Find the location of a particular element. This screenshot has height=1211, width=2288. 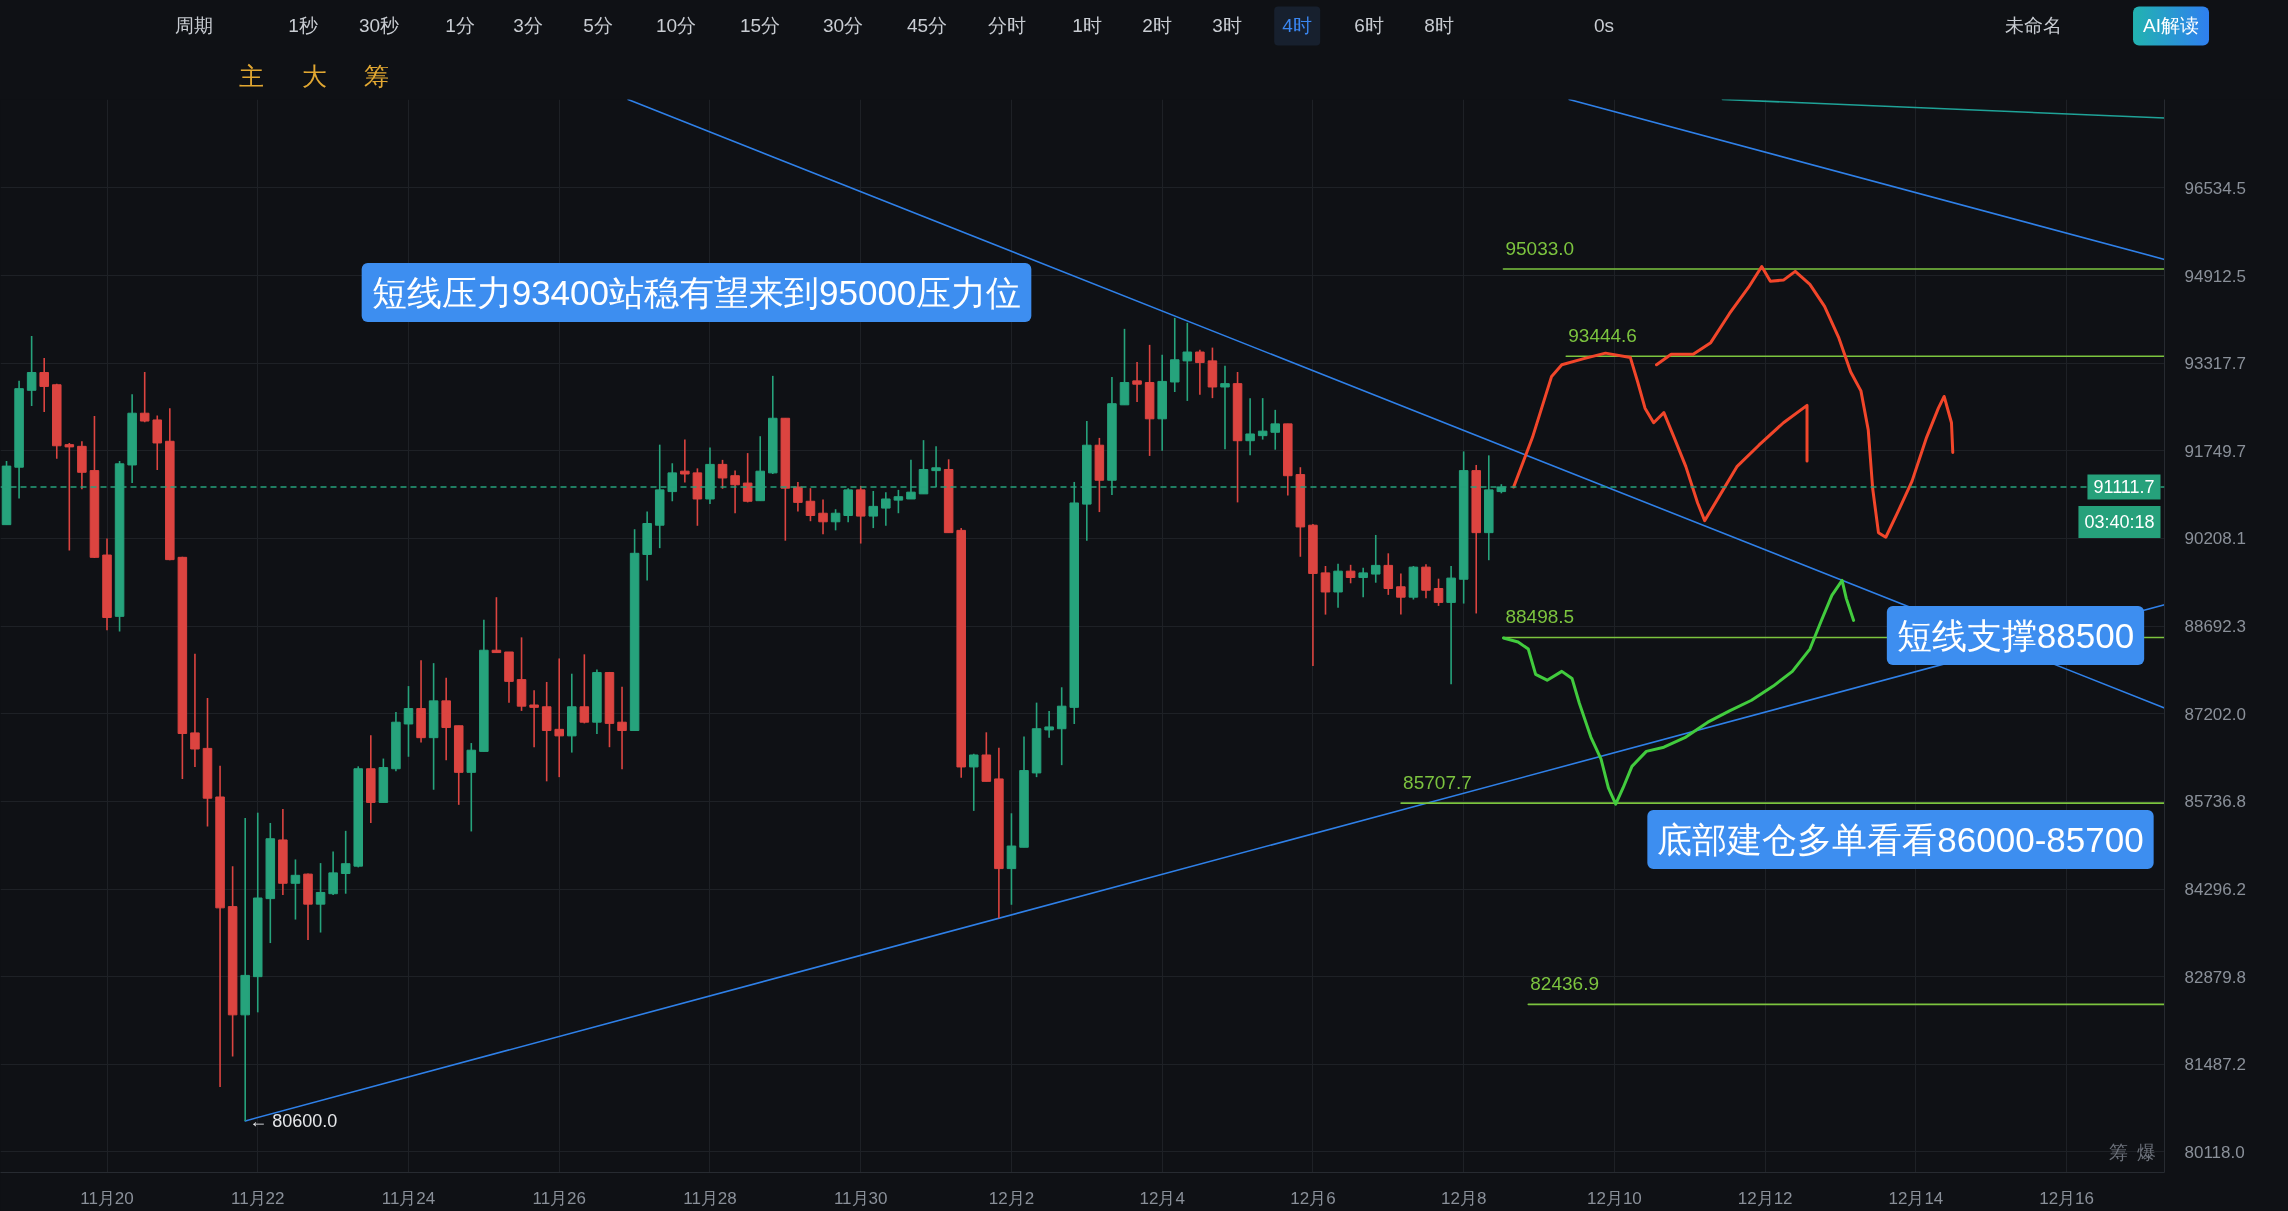

x-tick-label: 12月6 is located at coordinates (1313, 1198).